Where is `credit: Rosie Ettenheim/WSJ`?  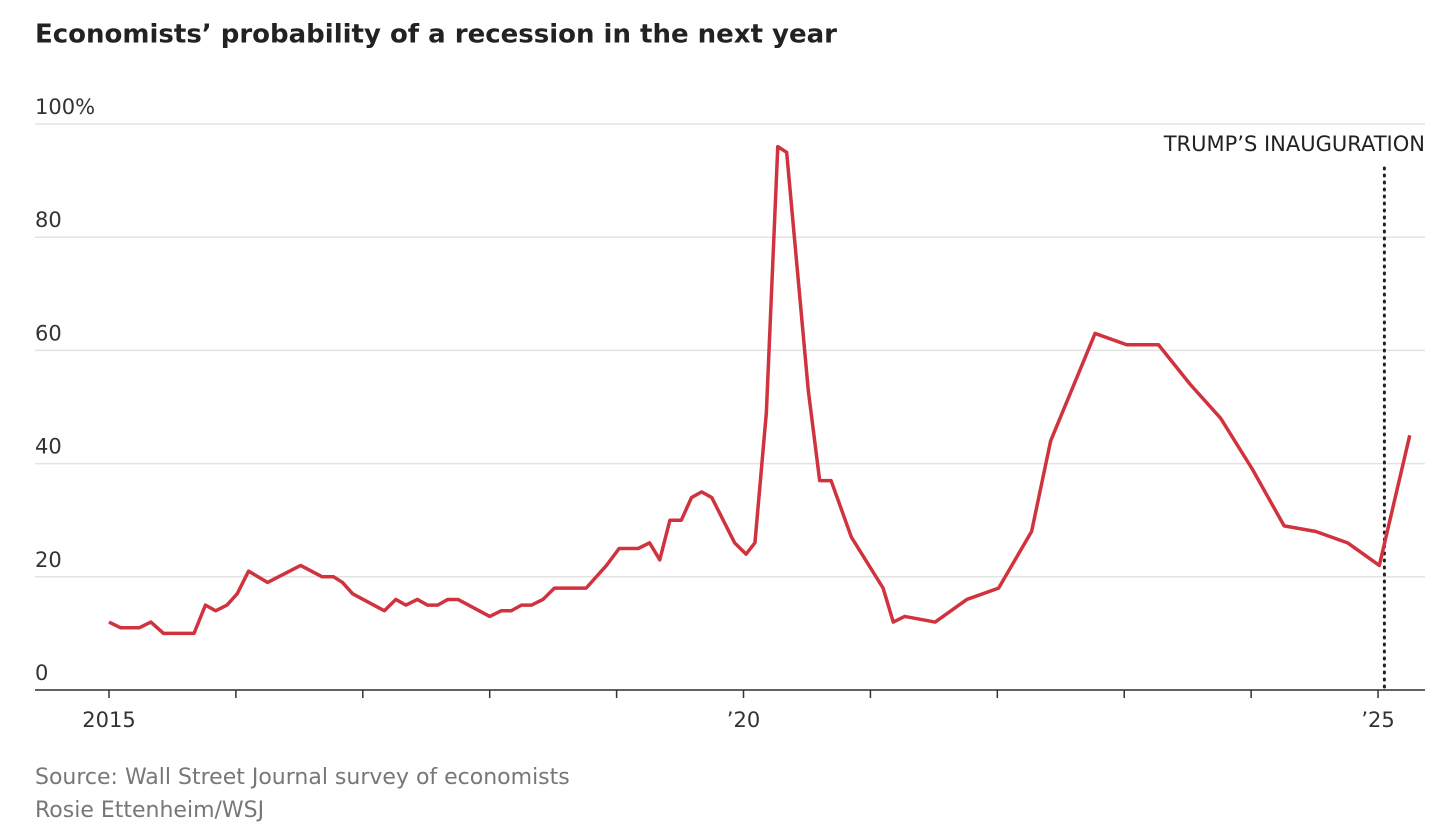 credit: Rosie Ettenheim/WSJ is located at coordinates (149, 810).